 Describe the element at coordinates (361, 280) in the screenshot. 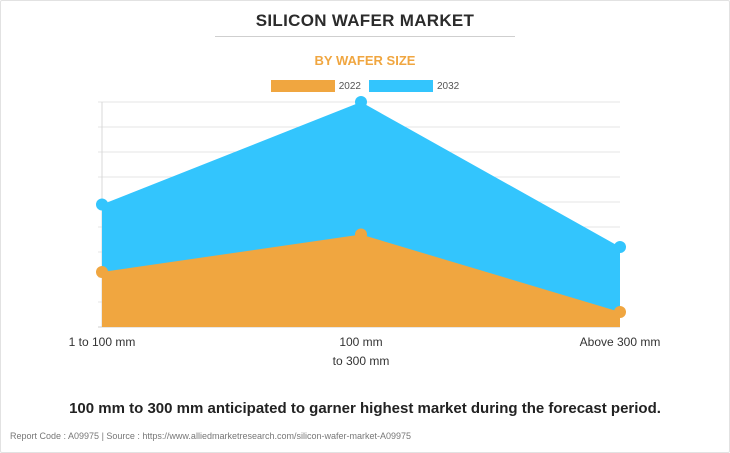

I see `area-series-2022` at that location.